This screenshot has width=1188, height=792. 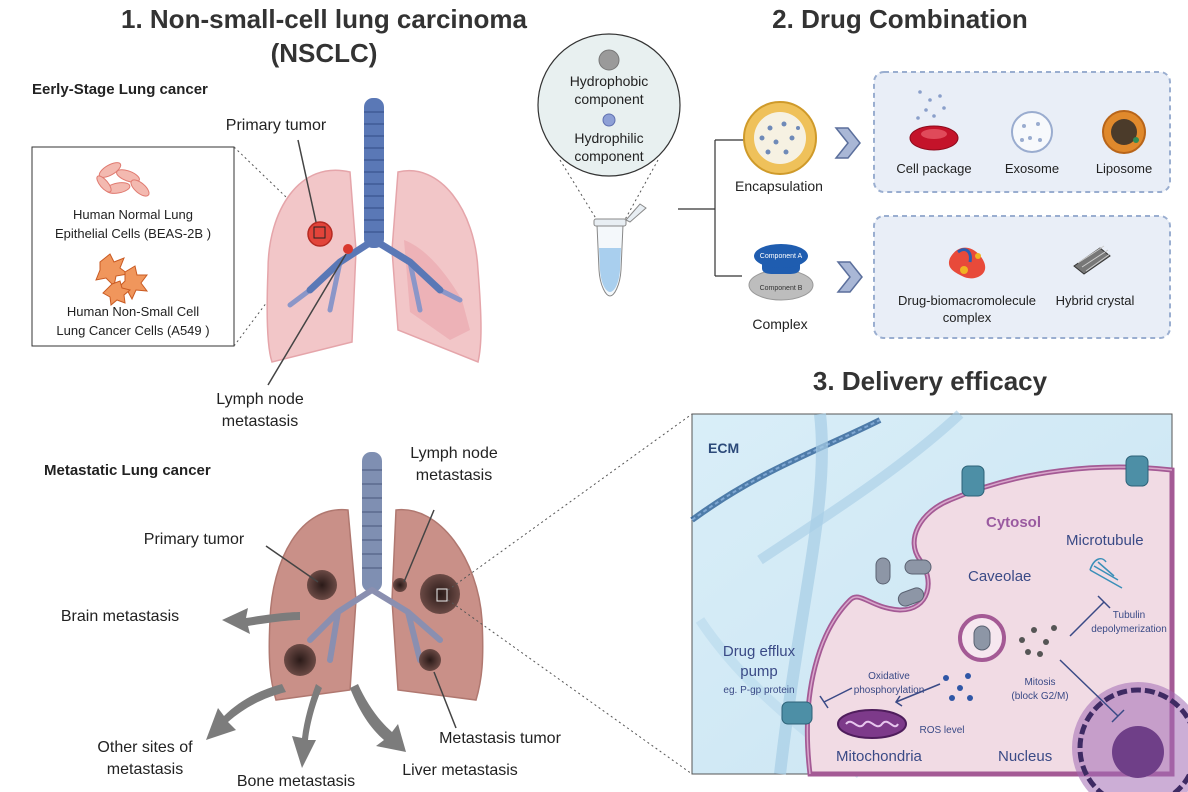 I want to click on dbc-label-line2: complex, so click(x=967, y=317).